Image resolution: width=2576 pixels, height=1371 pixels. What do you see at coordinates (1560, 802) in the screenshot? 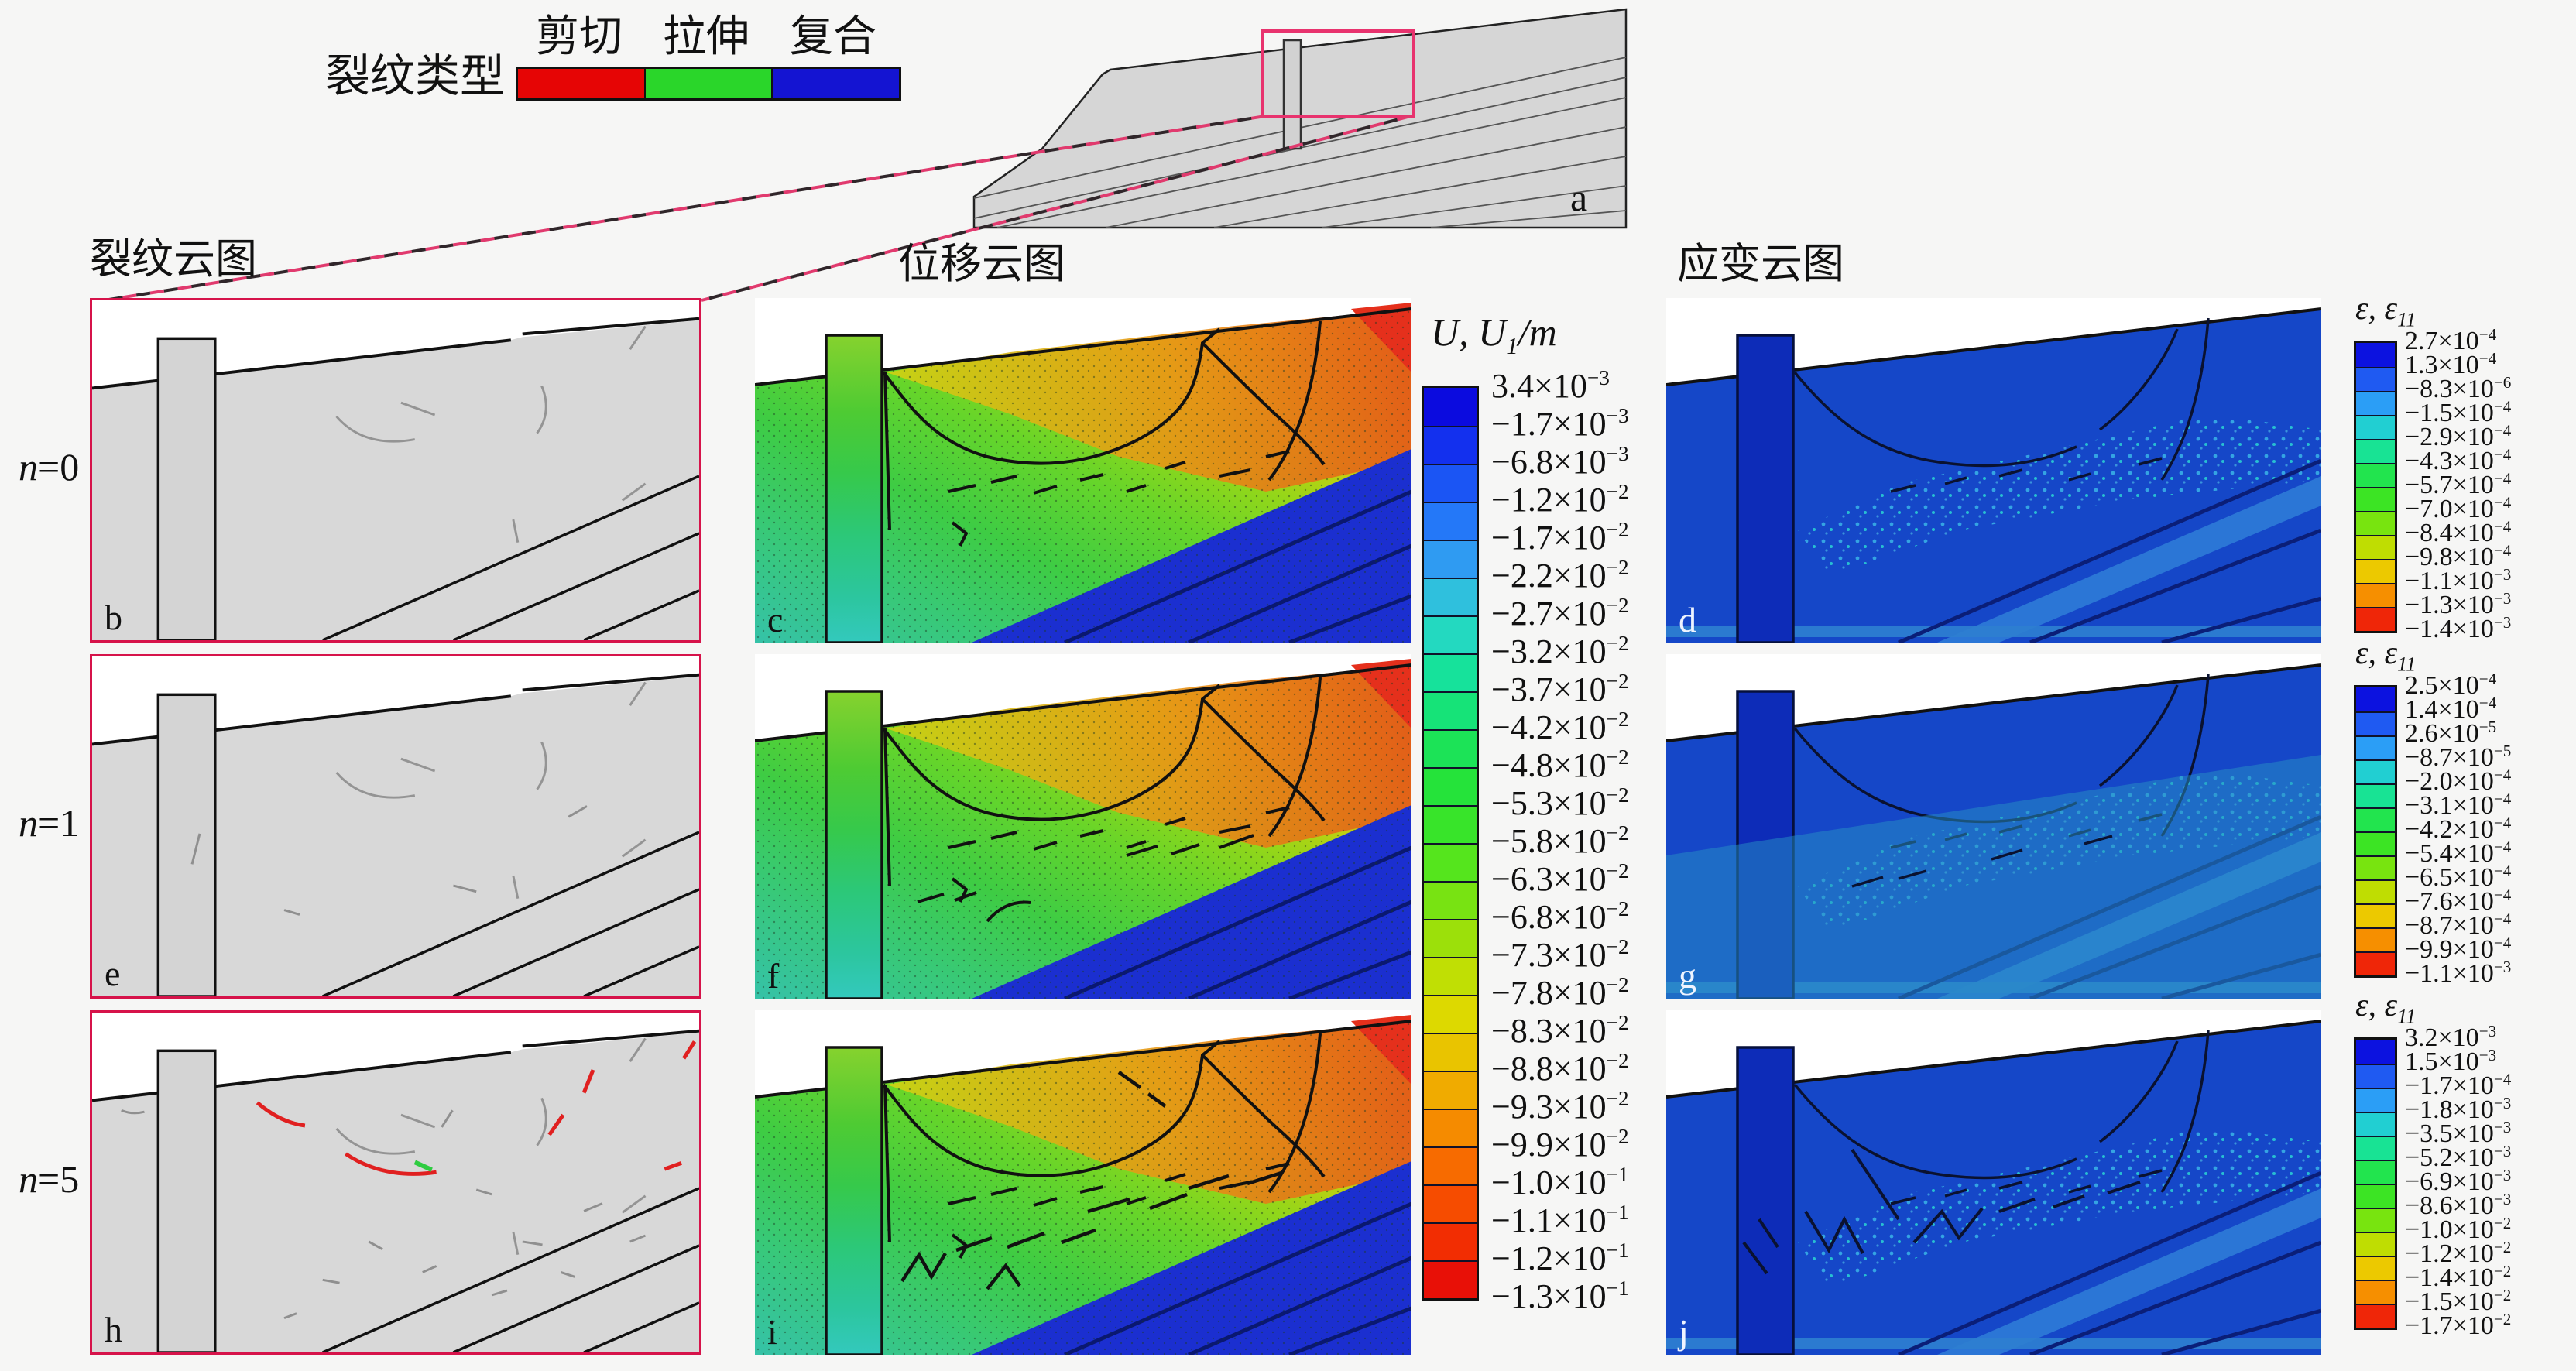
I see `colorbar-tick: −5.3×10⁻²` at bounding box center [1560, 802].